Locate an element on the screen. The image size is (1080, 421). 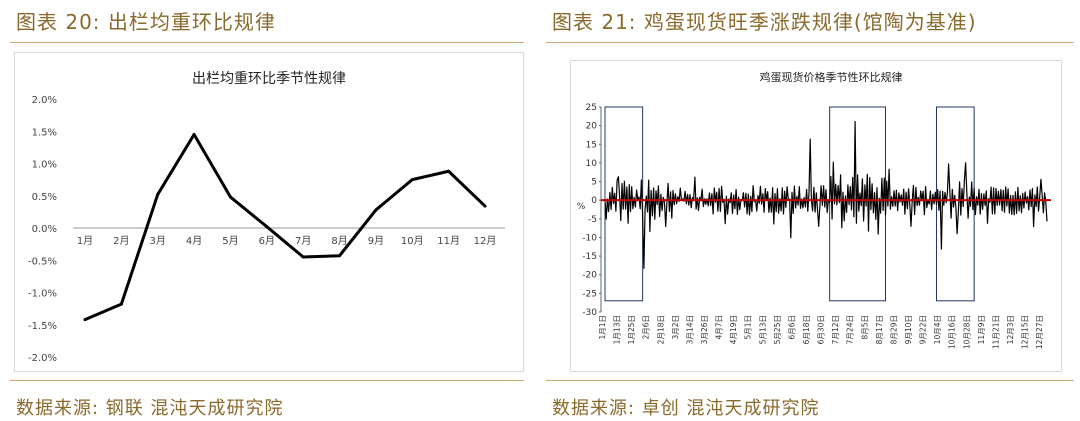
right-y-tick-label: 0 is located at coordinates (594, 201).